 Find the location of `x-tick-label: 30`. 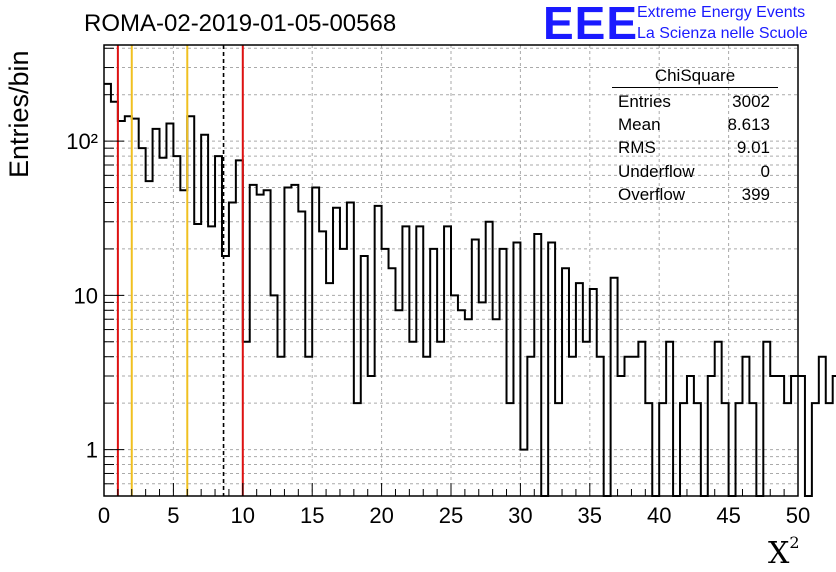

x-tick-label: 30 is located at coordinates (520, 515).